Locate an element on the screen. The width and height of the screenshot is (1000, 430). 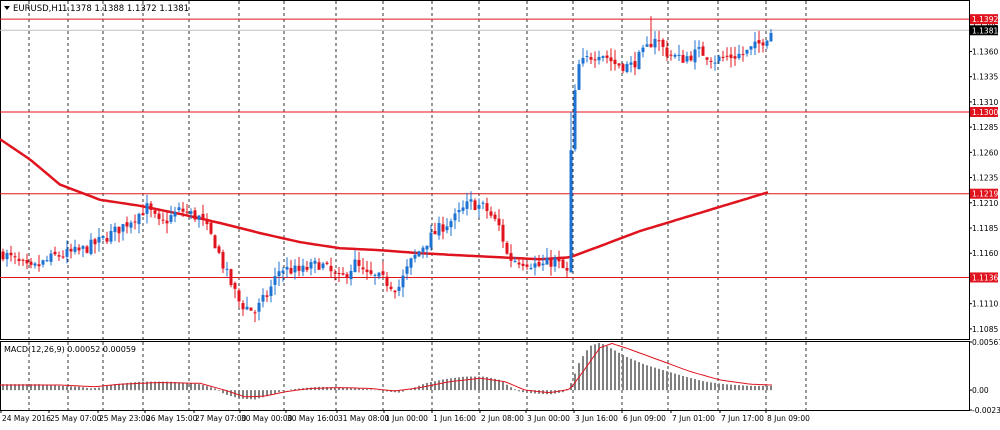
price-tag-box is located at coordinates (984, 19).